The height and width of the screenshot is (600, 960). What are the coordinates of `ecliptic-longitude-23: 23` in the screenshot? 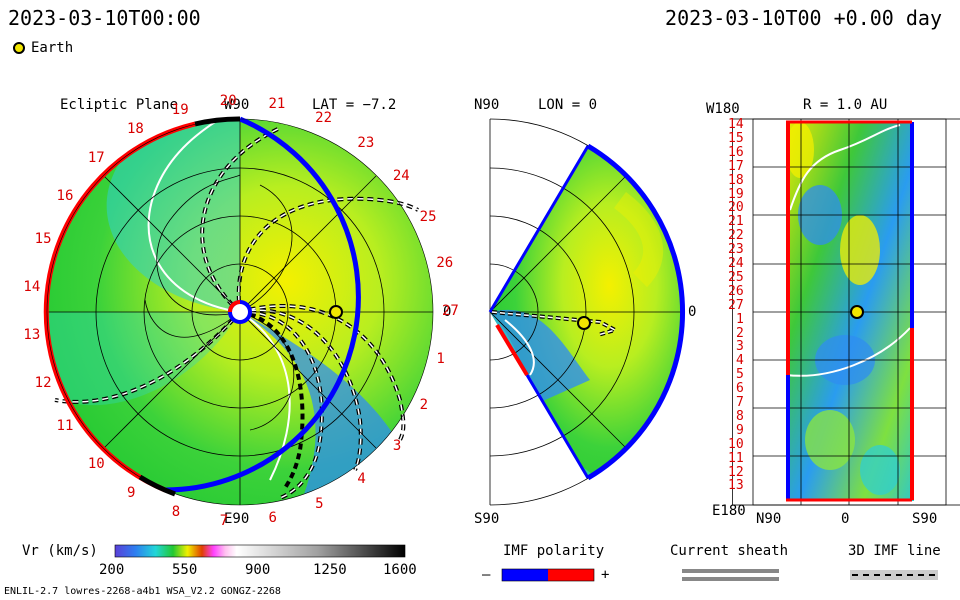 It's located at (366, 142).